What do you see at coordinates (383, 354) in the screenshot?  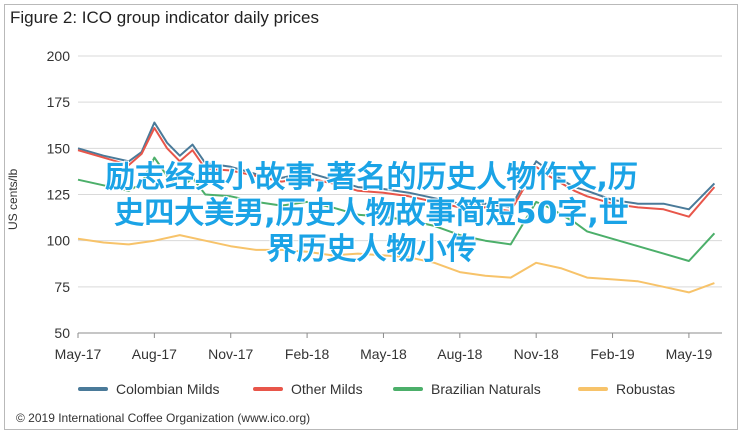 I see `x-tick-label-May-18: May-18` at bounding box center [383, 354].